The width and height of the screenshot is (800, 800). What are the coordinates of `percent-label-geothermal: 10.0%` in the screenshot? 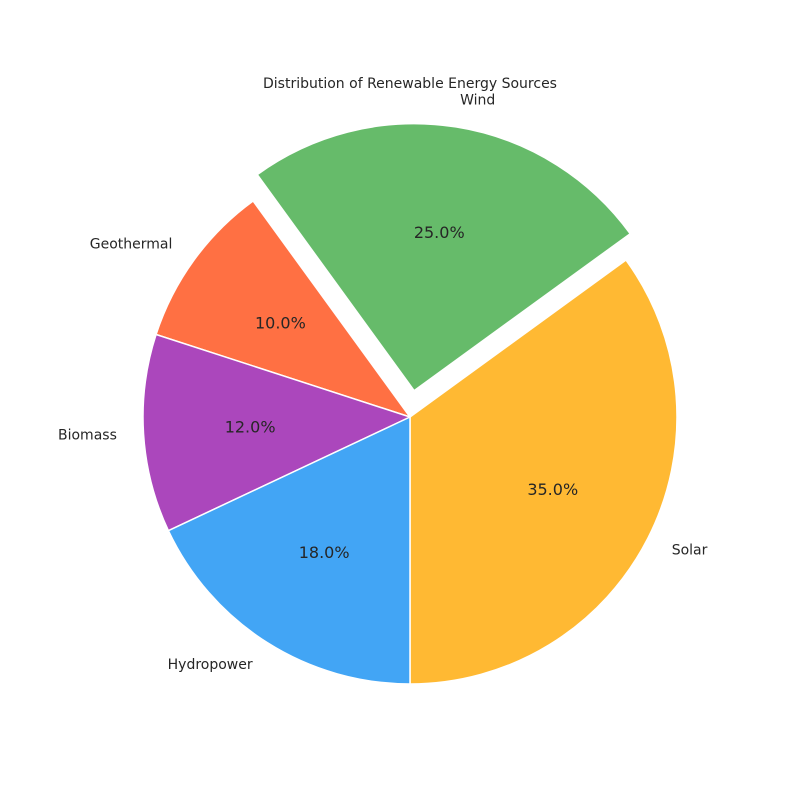 It's located at (280, 322).